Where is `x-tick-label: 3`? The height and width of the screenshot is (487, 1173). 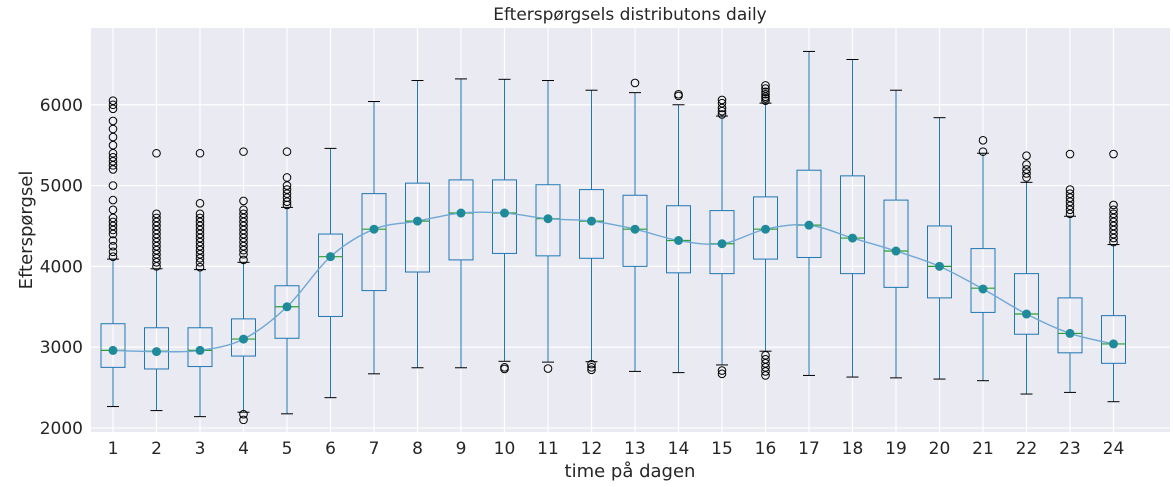 x-tick-label: 3 is located at coordinates (200, 449).